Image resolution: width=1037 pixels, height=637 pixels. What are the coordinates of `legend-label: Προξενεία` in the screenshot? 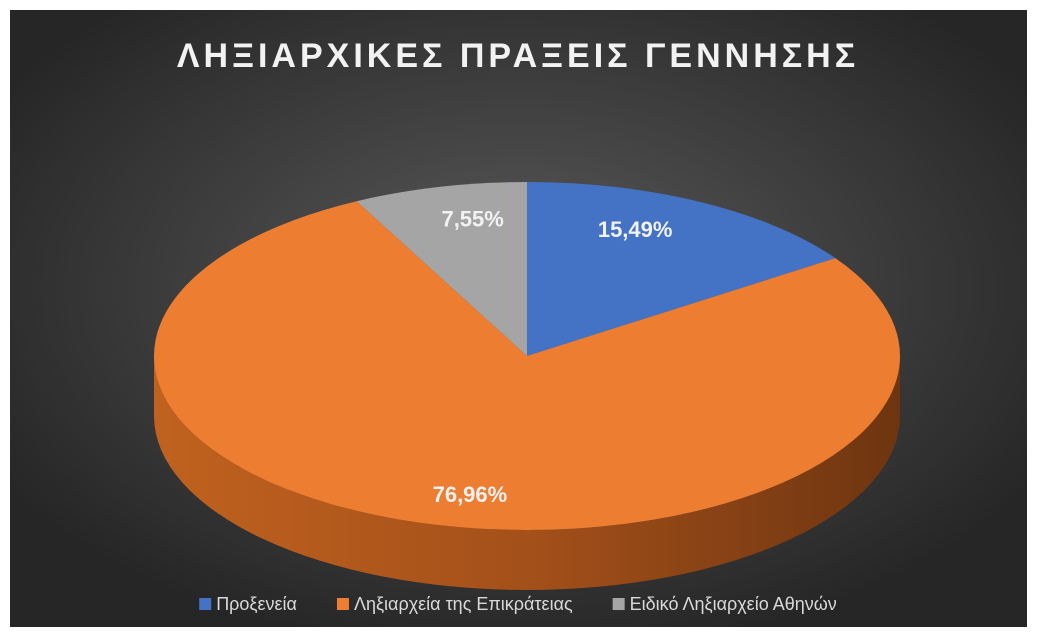 It's located at (256, 604).